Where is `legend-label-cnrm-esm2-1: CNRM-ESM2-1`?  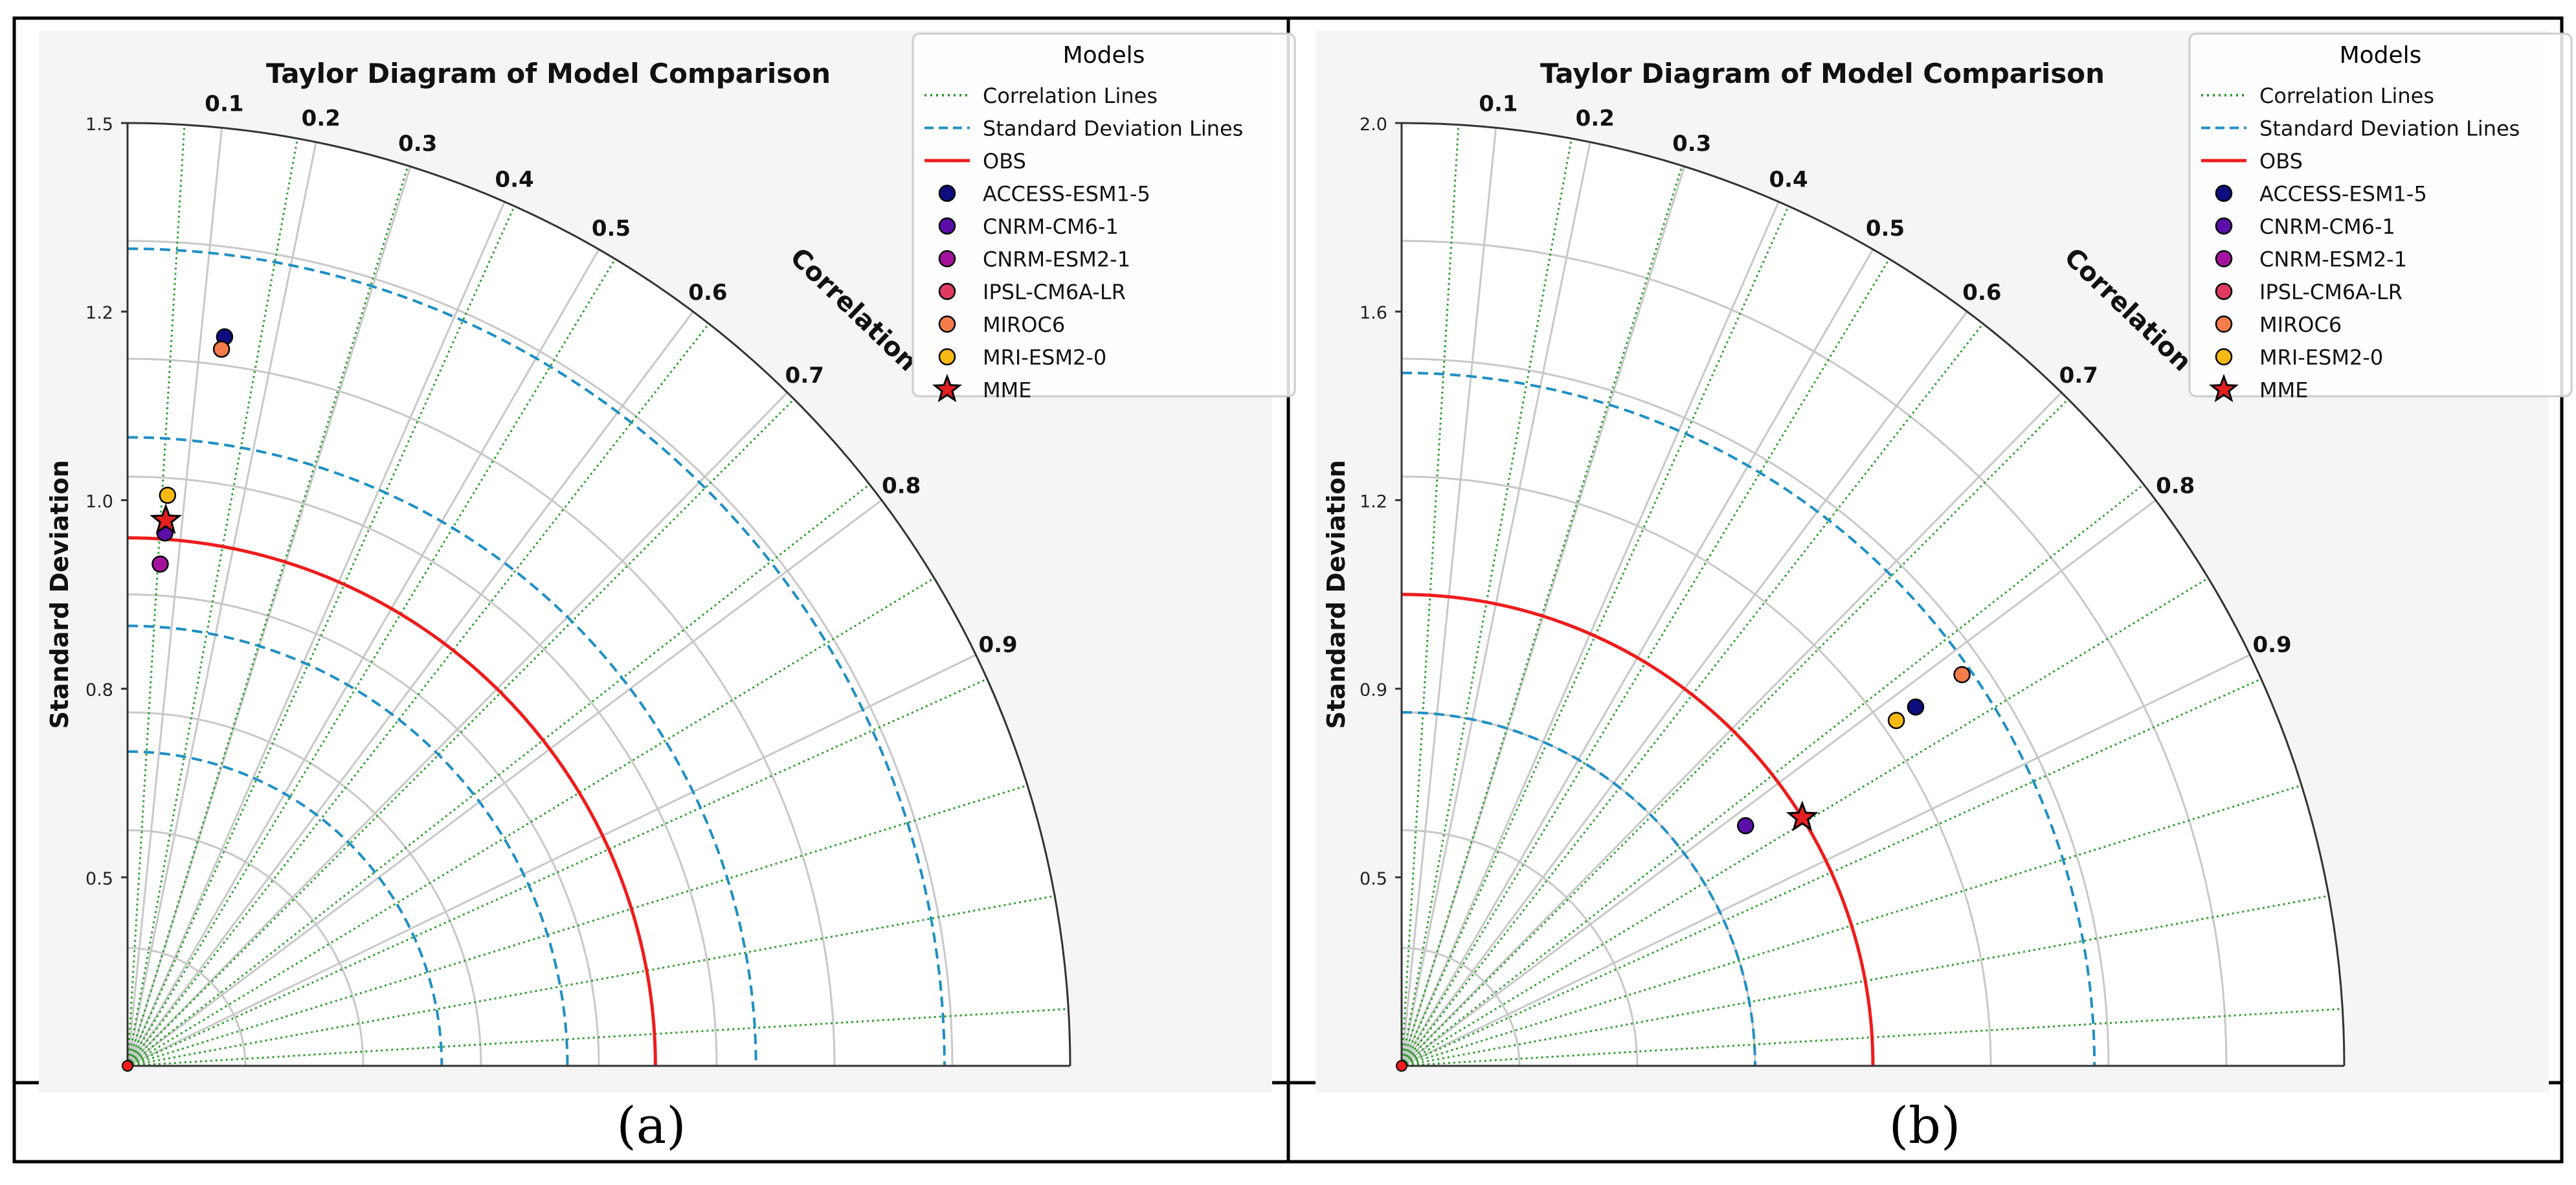 legend-label-cnrm-esm2-1: CNRM-ESM2-1 is located at coordinates (1056, 259).